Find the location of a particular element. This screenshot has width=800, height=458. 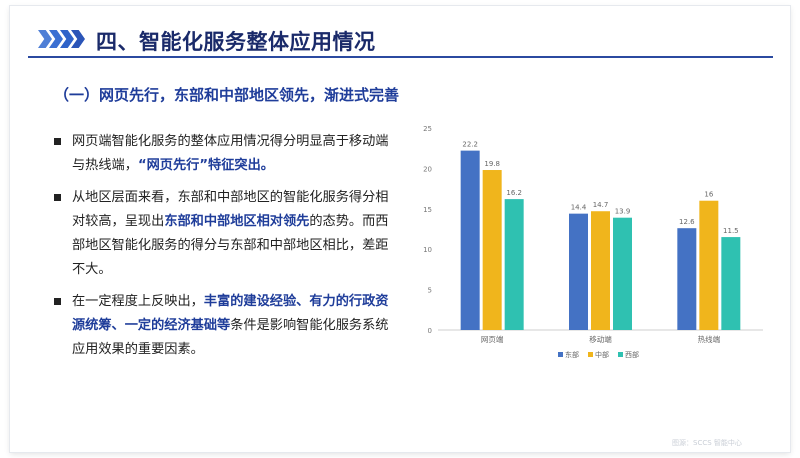

data-label: 16.2 is located at coordinates (514, 193).